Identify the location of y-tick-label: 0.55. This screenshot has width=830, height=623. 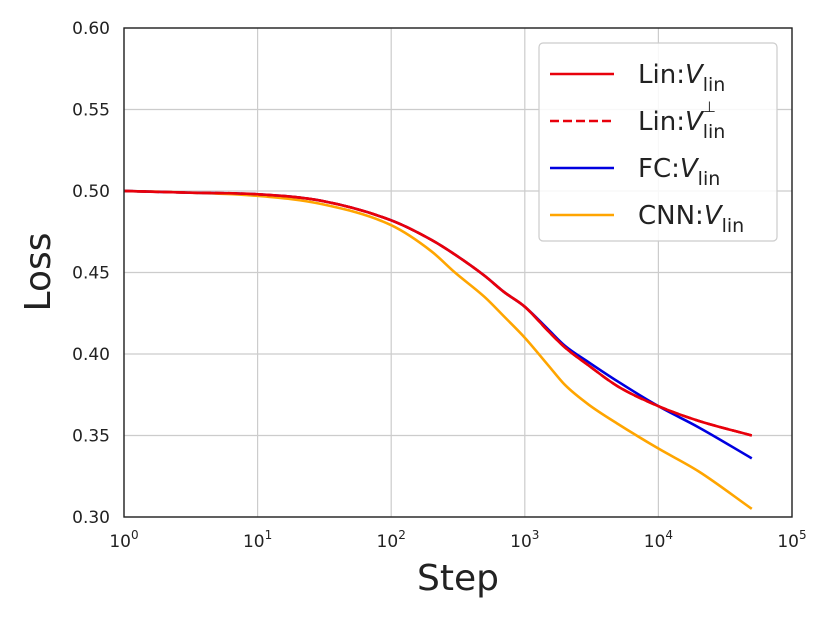
(91, 111).